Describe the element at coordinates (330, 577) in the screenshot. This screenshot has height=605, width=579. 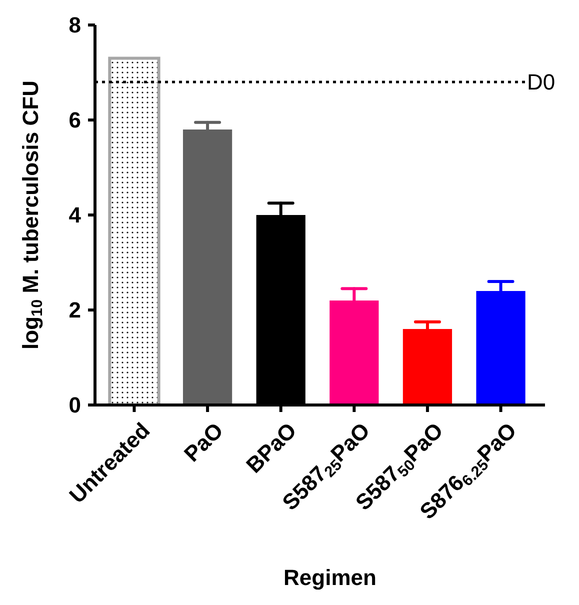
I see `x-axis-title: Regimen` at that location.